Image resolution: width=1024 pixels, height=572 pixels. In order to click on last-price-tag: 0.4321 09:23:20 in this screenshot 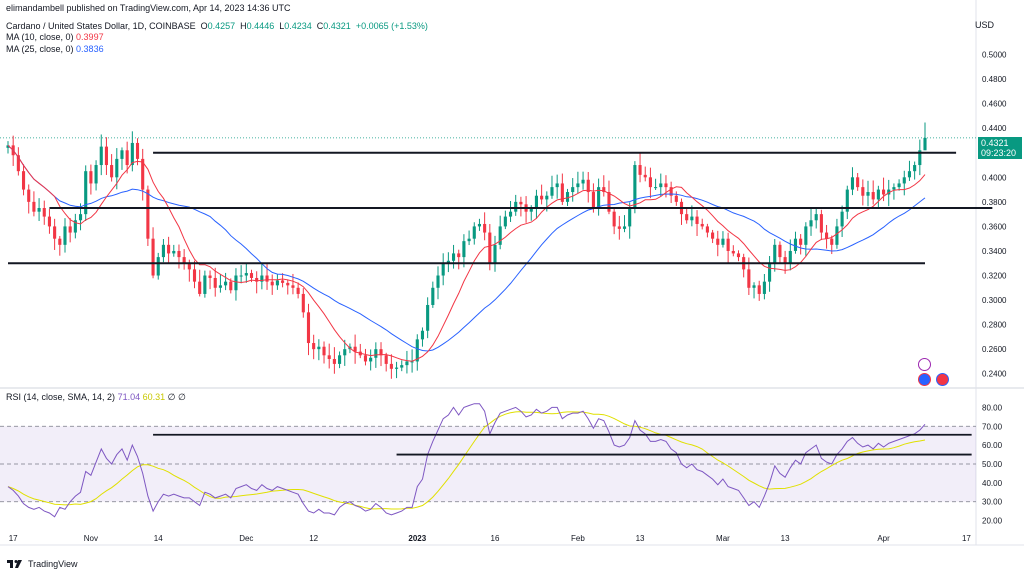, I will do `click(1000, 148)`.